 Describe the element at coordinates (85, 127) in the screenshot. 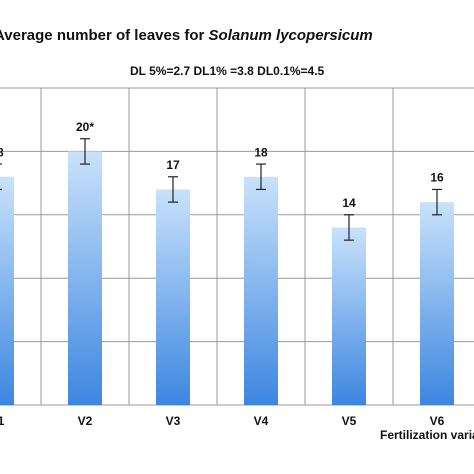

I see `value-label: 20*` at that location.